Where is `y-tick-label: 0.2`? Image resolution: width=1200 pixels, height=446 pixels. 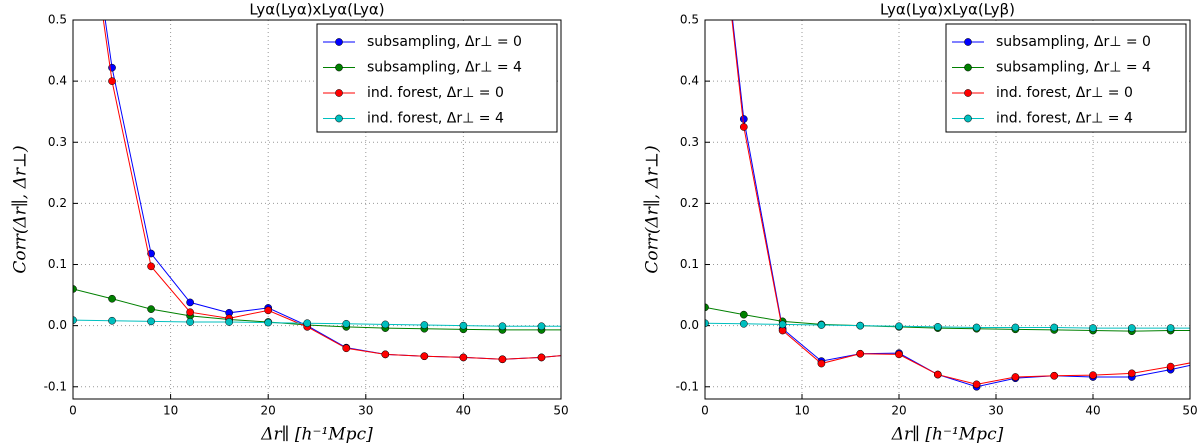
y-tick-label: 0.2 is located at coordinates (689, 203).